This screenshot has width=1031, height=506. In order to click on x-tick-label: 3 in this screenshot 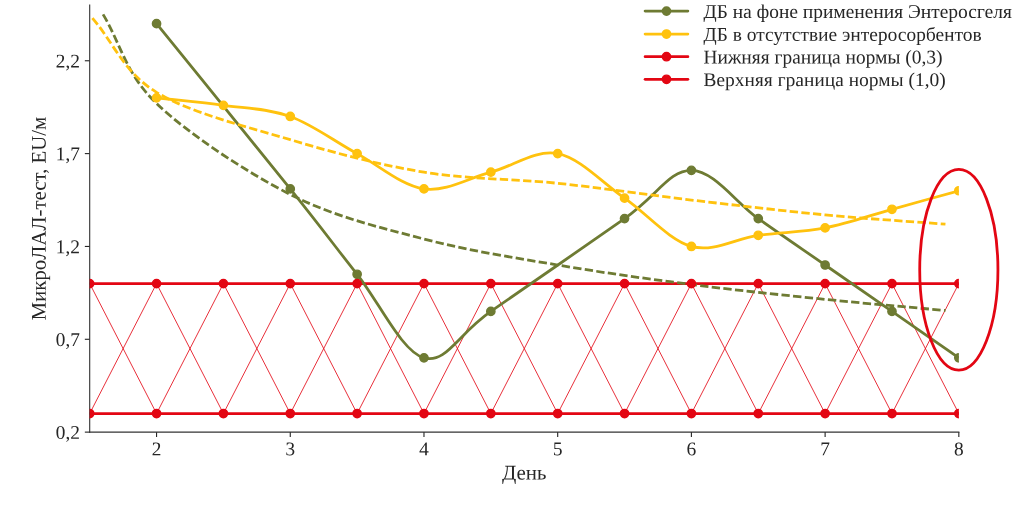, I will do `click(290, 449)`.